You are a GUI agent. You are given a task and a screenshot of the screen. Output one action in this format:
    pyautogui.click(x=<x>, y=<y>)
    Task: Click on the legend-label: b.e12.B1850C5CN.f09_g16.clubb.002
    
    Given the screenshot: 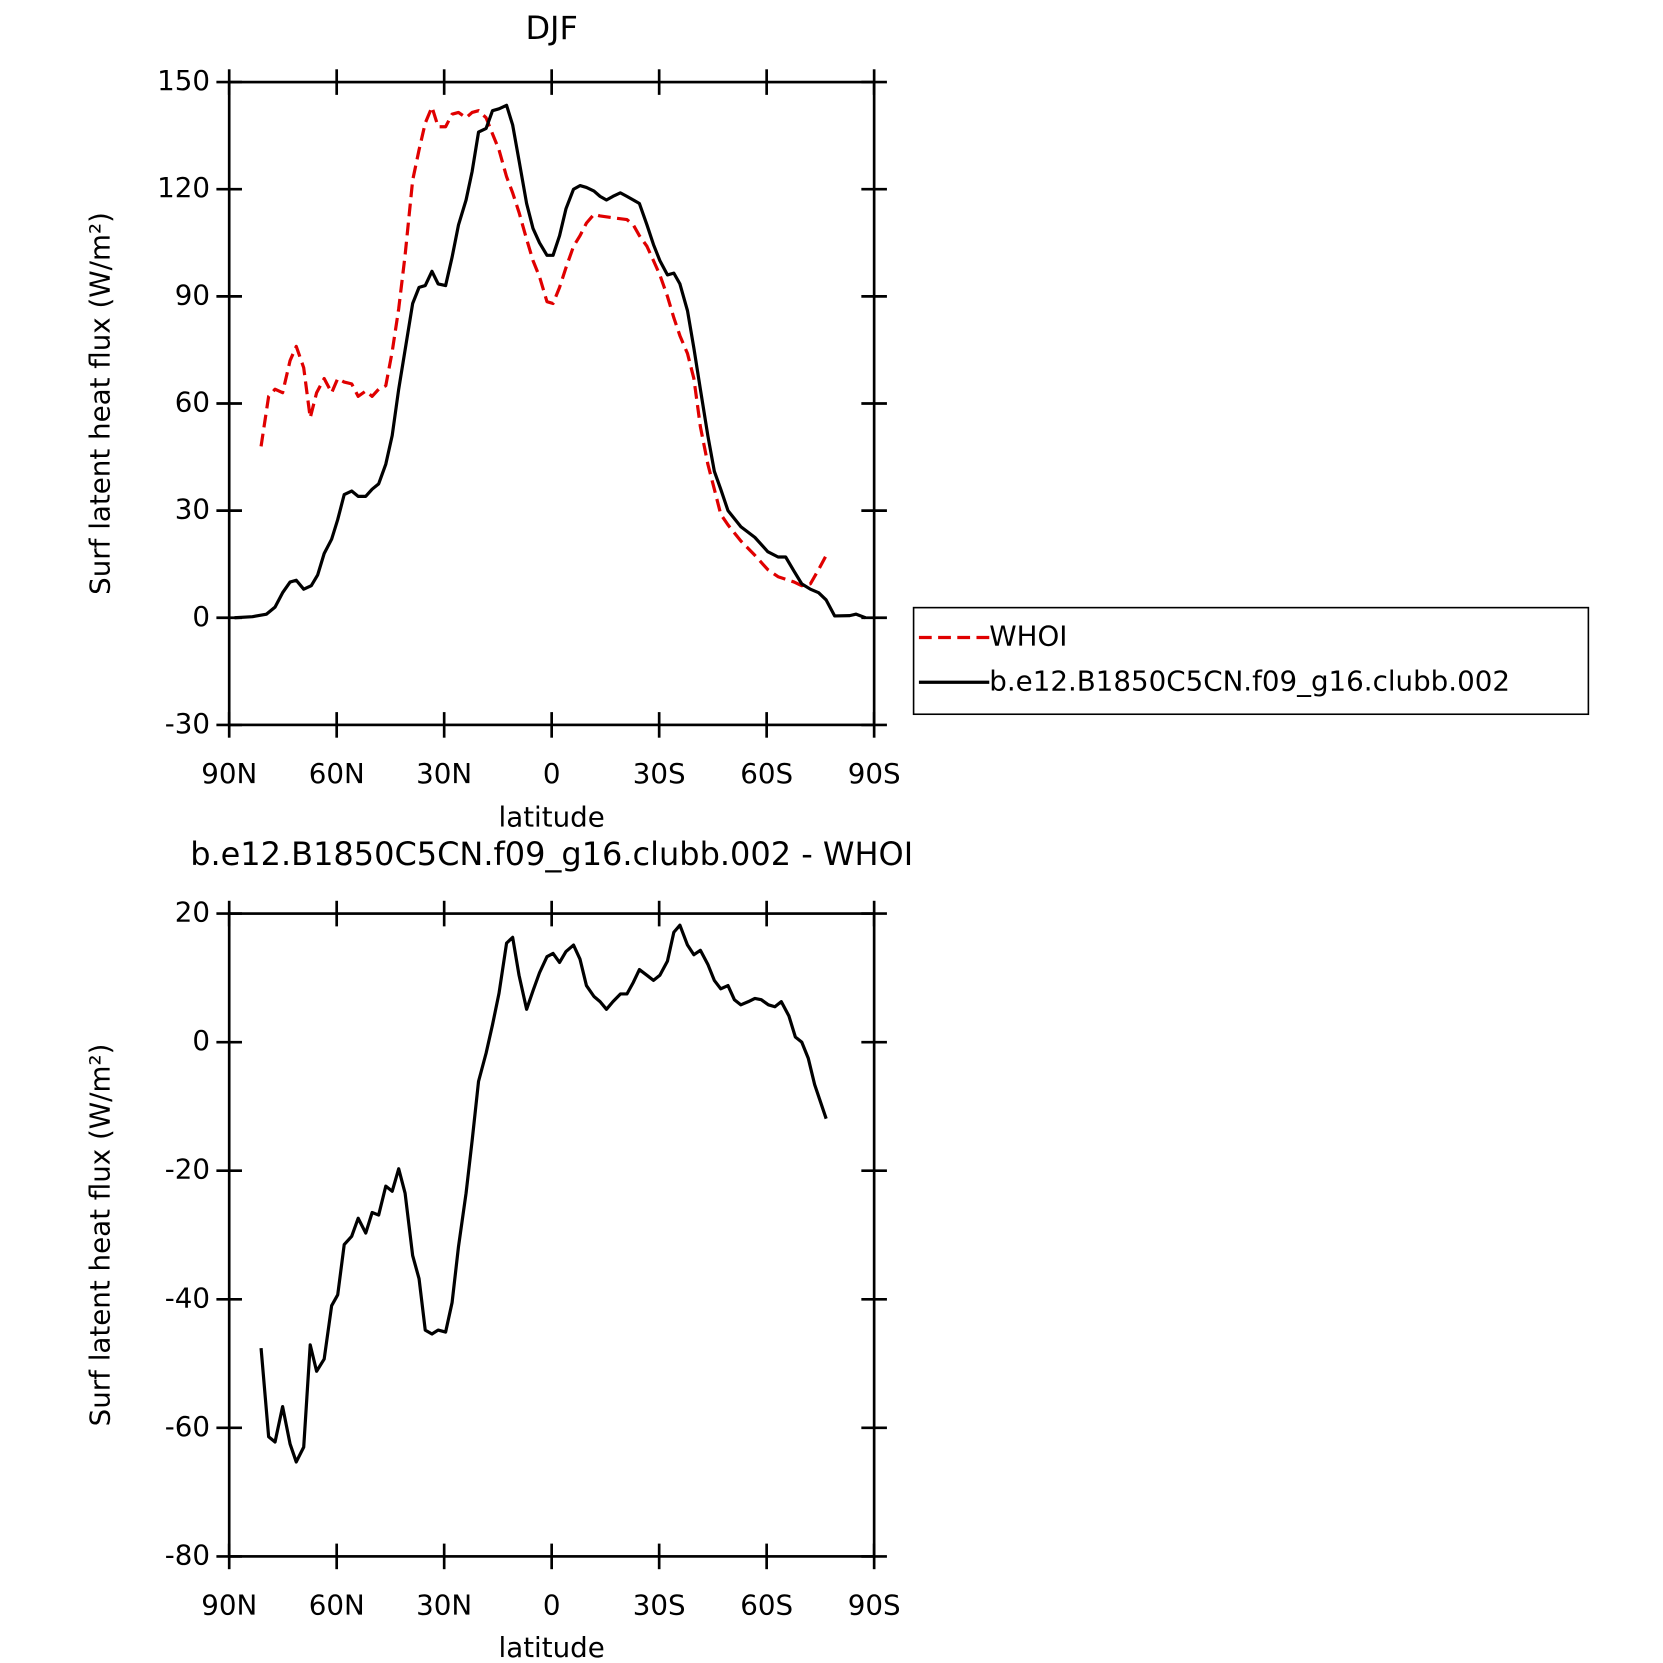 What is the action you would take?
    pyautogui.click(x=1249, y=680)
    